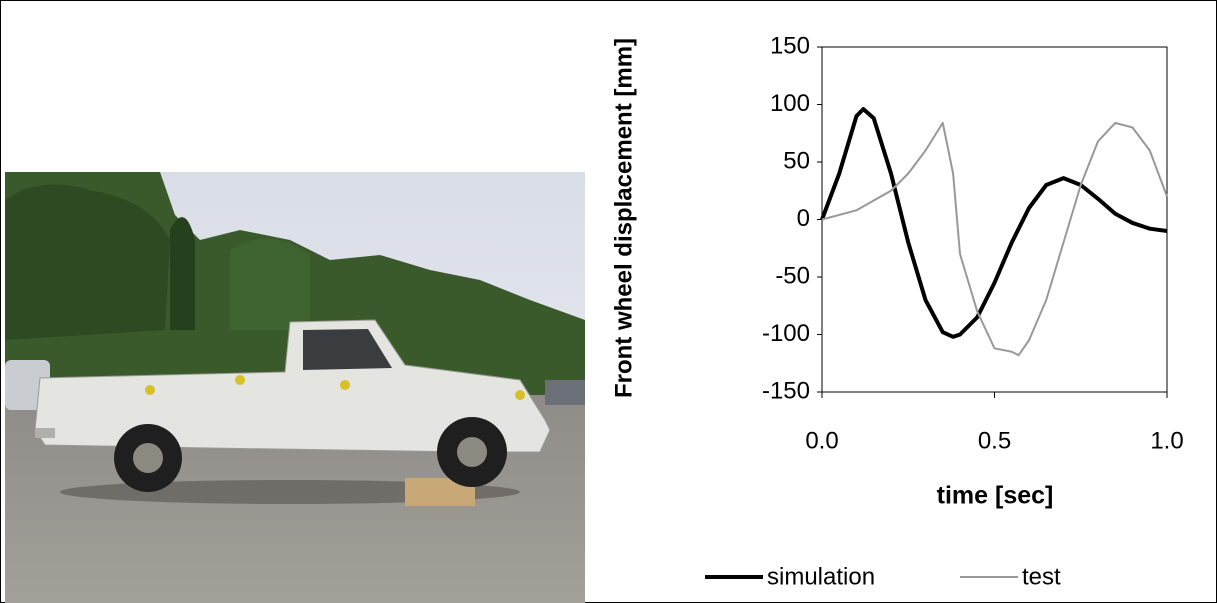 This screenshot has width=1217, height=603. Describe the element at coordinates (994, 440) in the screenshot. I see `x-tick-label: 0.5` at that location.